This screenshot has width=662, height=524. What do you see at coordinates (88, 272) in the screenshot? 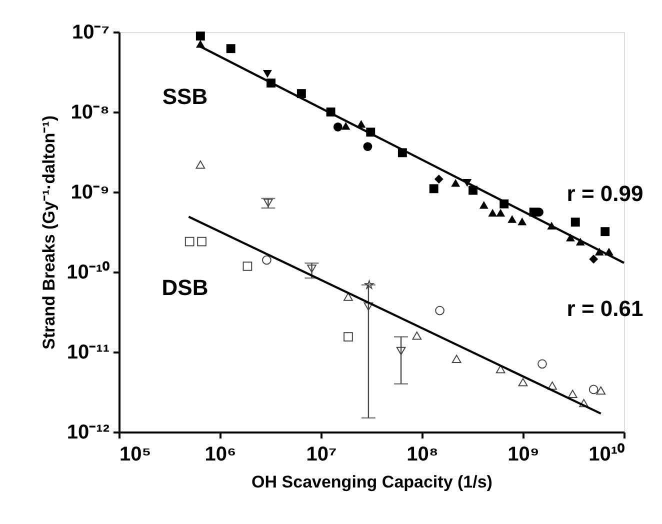
I see `y-tick-label: 10⁻¹⁰` at bounding box center [88, 272].